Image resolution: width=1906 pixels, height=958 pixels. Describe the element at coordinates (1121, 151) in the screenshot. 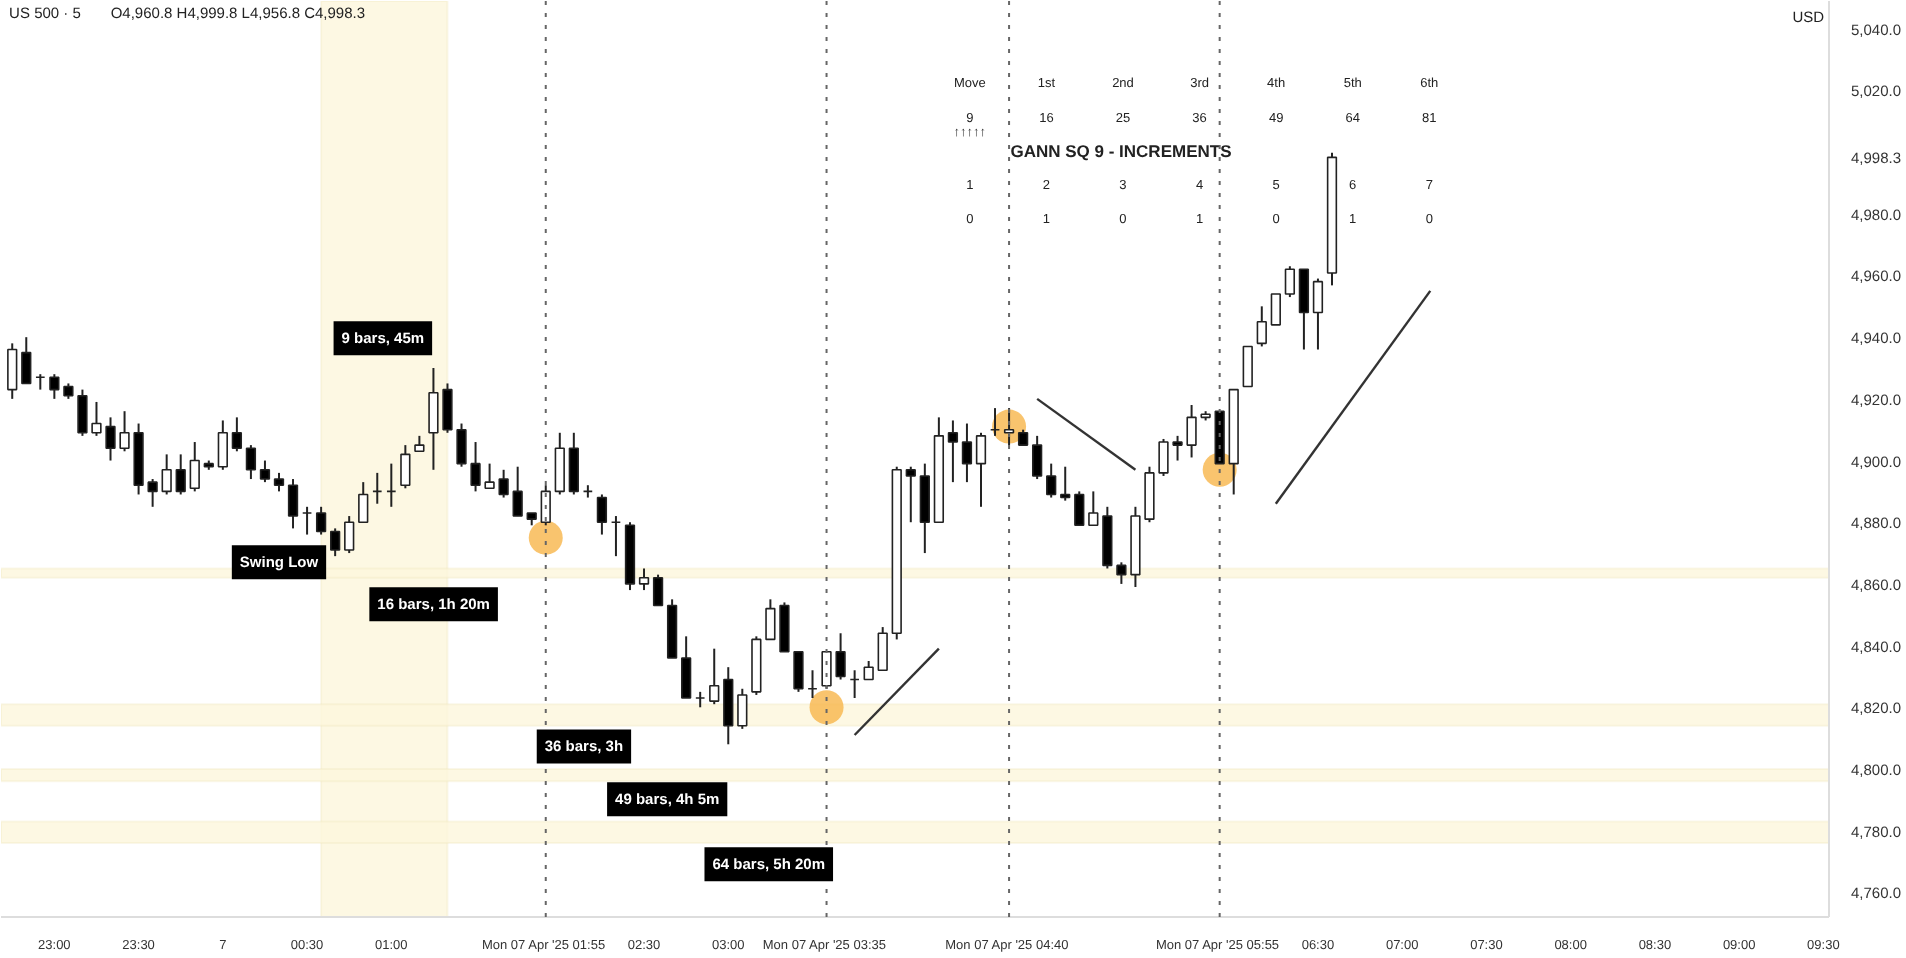

I see `annotation: GANN SQ 9 - INCREMENTS` at that location.